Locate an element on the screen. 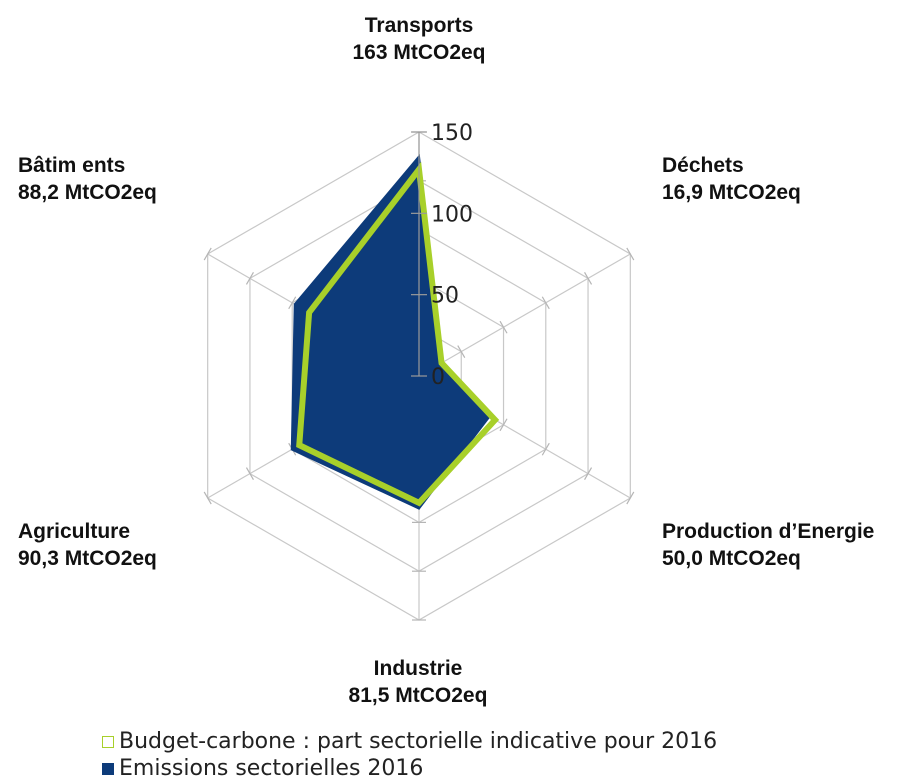  axis-value-5: 88,2 MtCO2eq is located at coordinates (87, 192).